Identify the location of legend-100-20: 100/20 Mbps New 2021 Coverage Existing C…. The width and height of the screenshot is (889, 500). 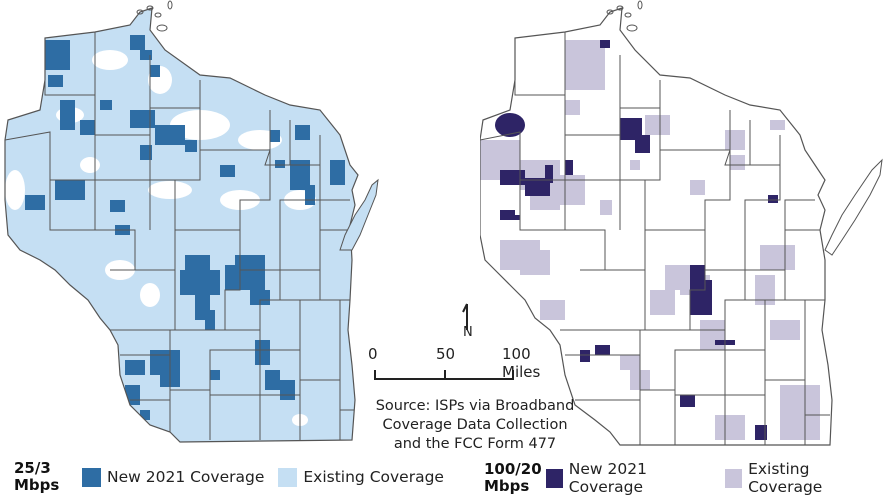
(686, 478).